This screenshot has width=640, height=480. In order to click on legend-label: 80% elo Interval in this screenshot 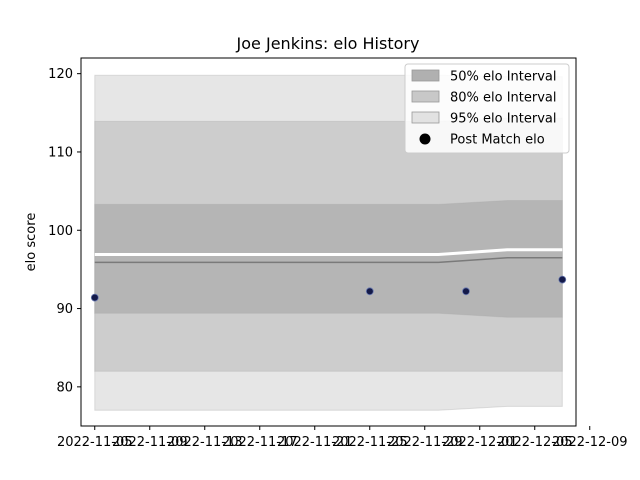, I will do `click(503, 98)`.